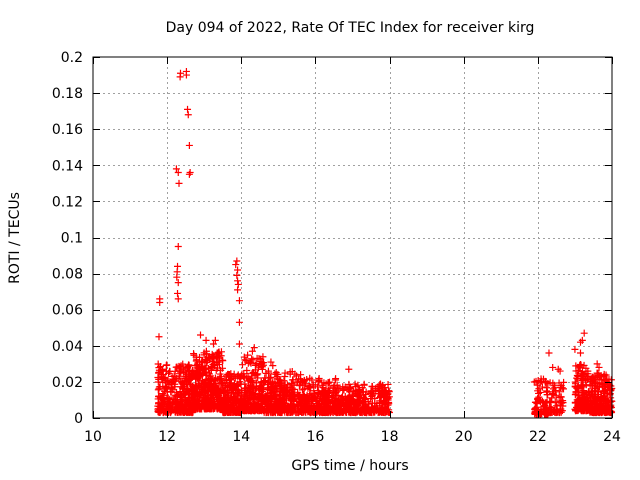 This screenshot has height=480, width=640. Describe the element at coordinates (67, 347) in the screenshot. I see `y-tick-label: 0.04` at that location.